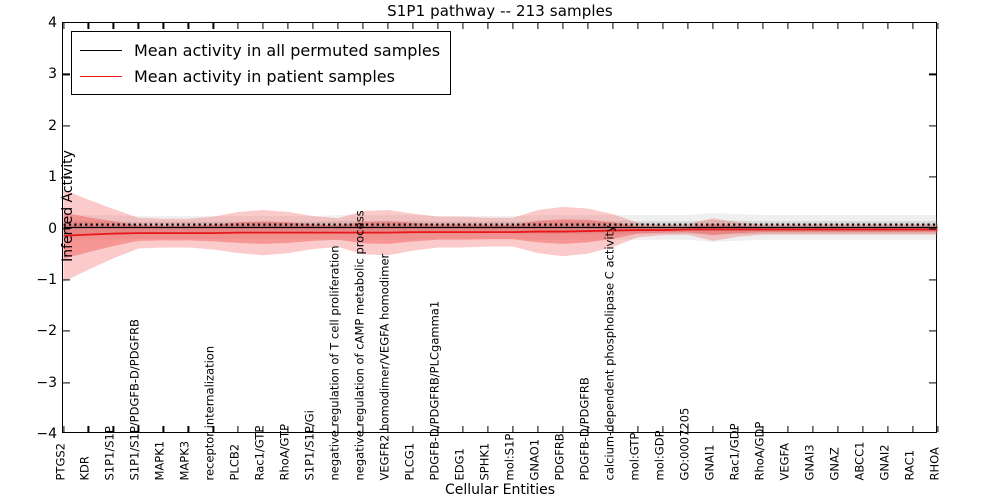 The image size is (1000, 500). What do you see at coordinates (52, 177) in the screenshot?
I see `y-tick-label: 1` at bounding box center [52, 177].